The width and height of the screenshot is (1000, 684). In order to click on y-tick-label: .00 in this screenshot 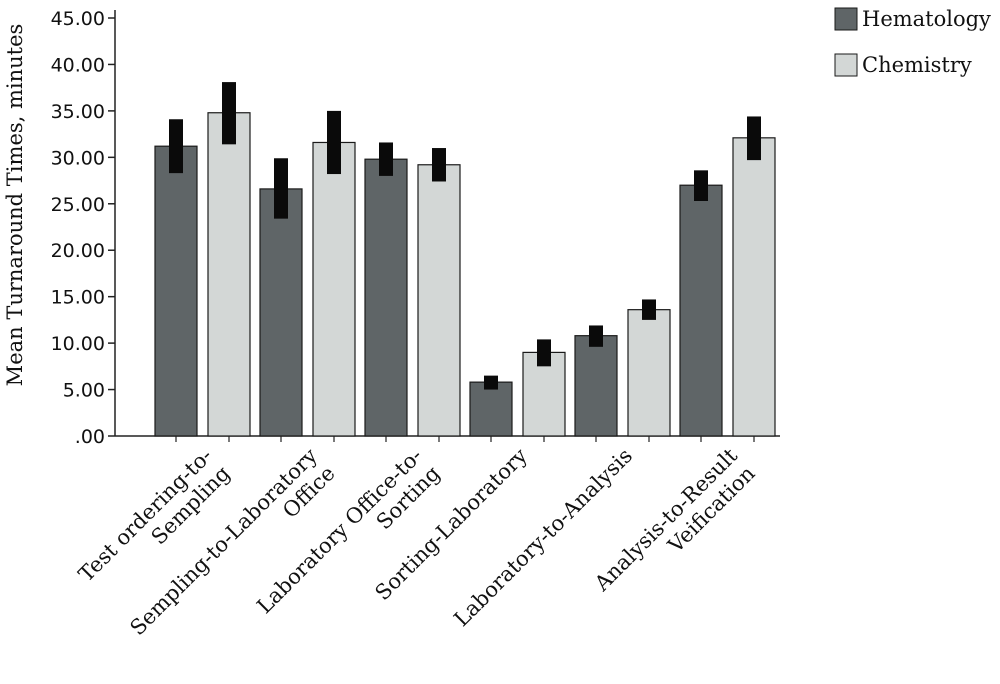, I will do `click(90, 437)`.